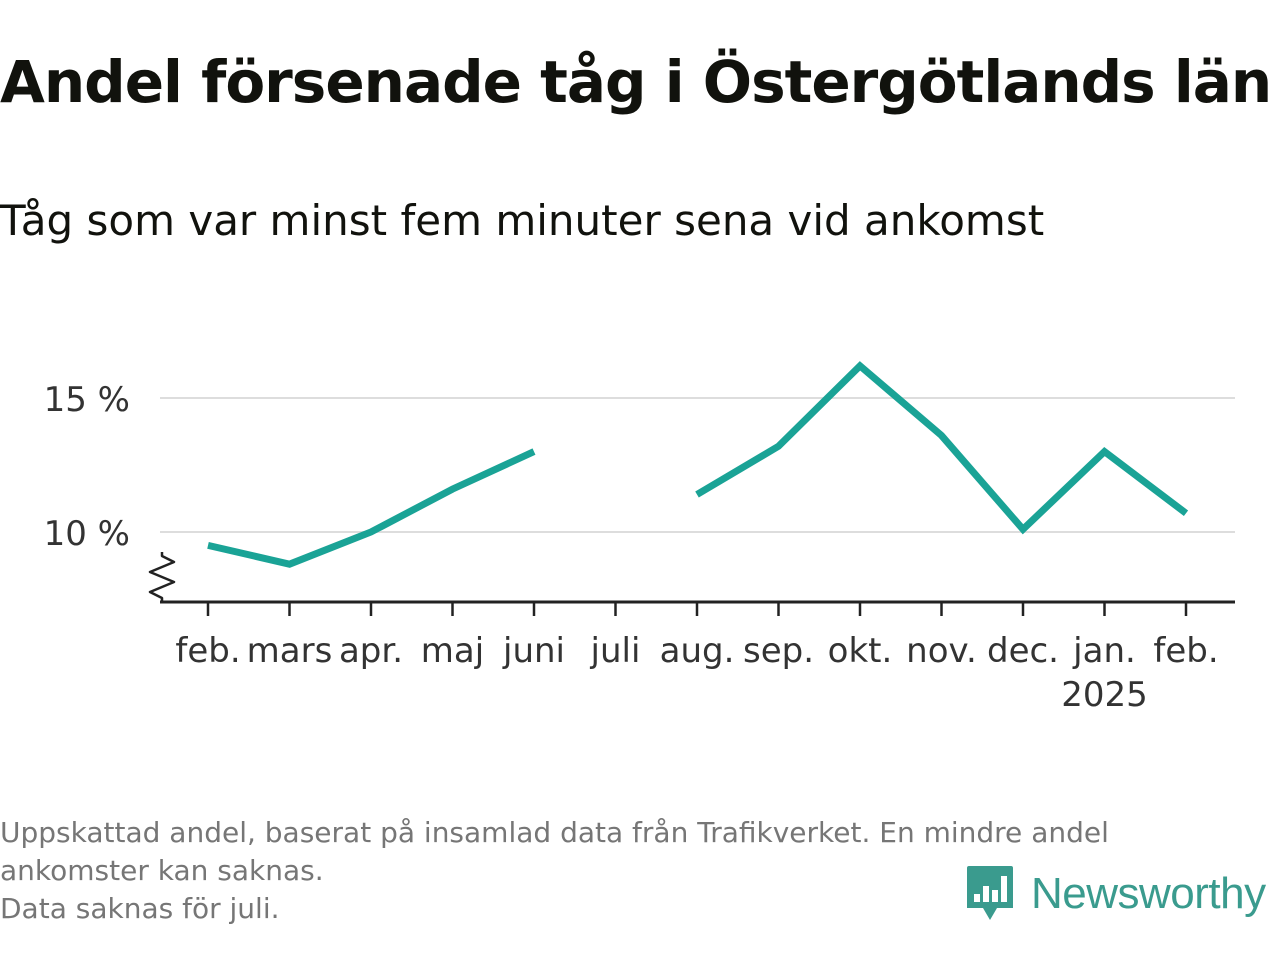 Image resolution: width=1280 pixels, height=960 pixels. What do you see at coordinates (860, 651) in the screenshot?
I see `x-tick-label: okt.` at bounding box center [860, 651].